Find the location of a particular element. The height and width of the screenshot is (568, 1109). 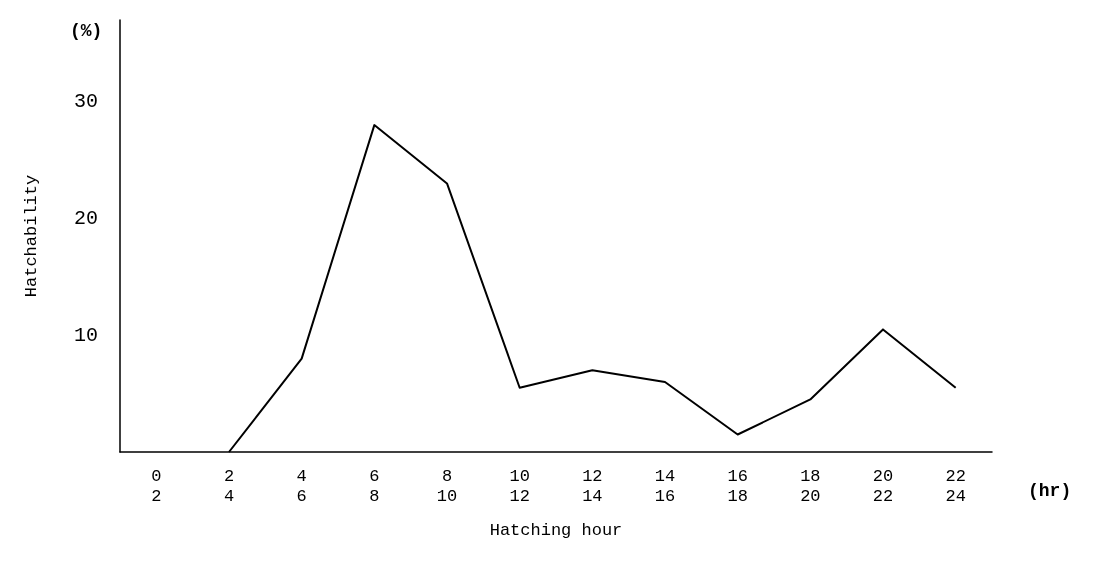

x-tick-label: 6 8 is located at coordinates (374, 486).